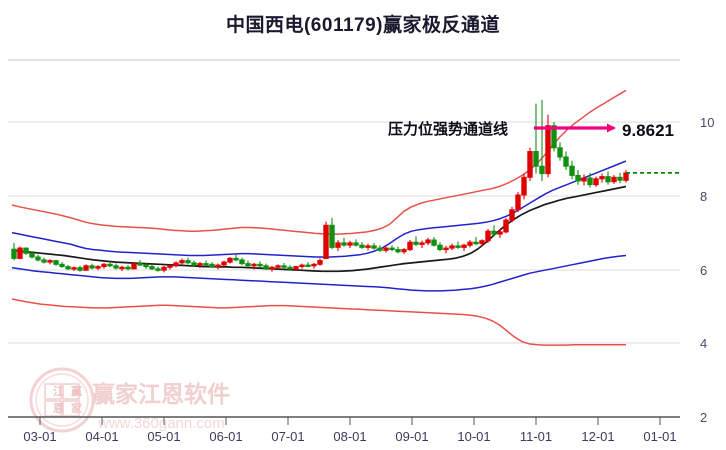 The image size is (726, 450). Describe the element at coordinates (531, 130) in the screenshot. I see `resistance-annotation: 压力位强势通道线 9.8621` at that location.